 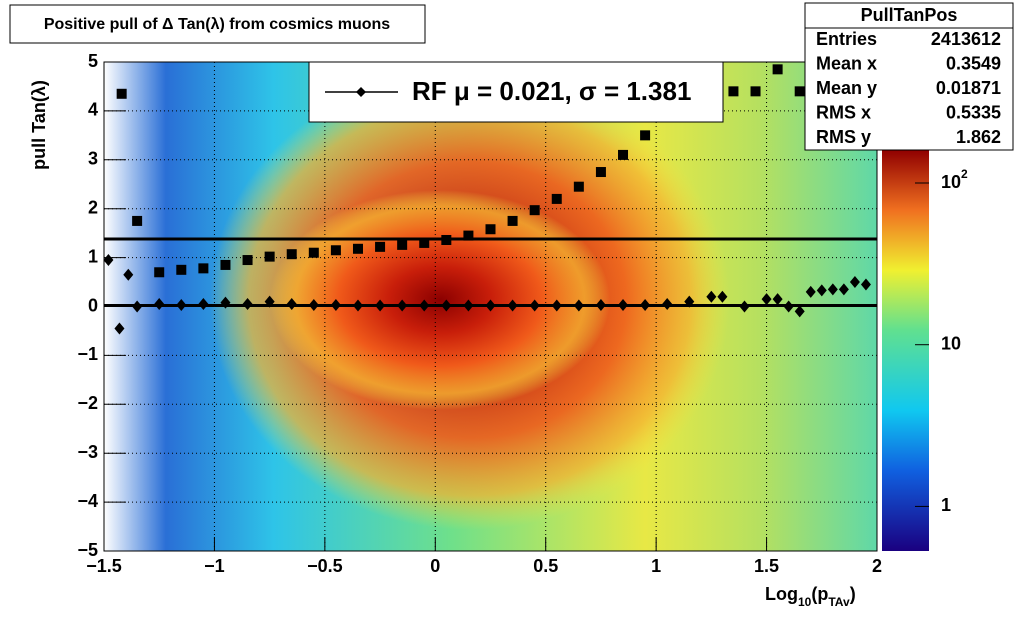 What do you see at coordinates (93, 110) in the screenshot?
I see `y-tick-label: 4` at bounding box center [93, 110].